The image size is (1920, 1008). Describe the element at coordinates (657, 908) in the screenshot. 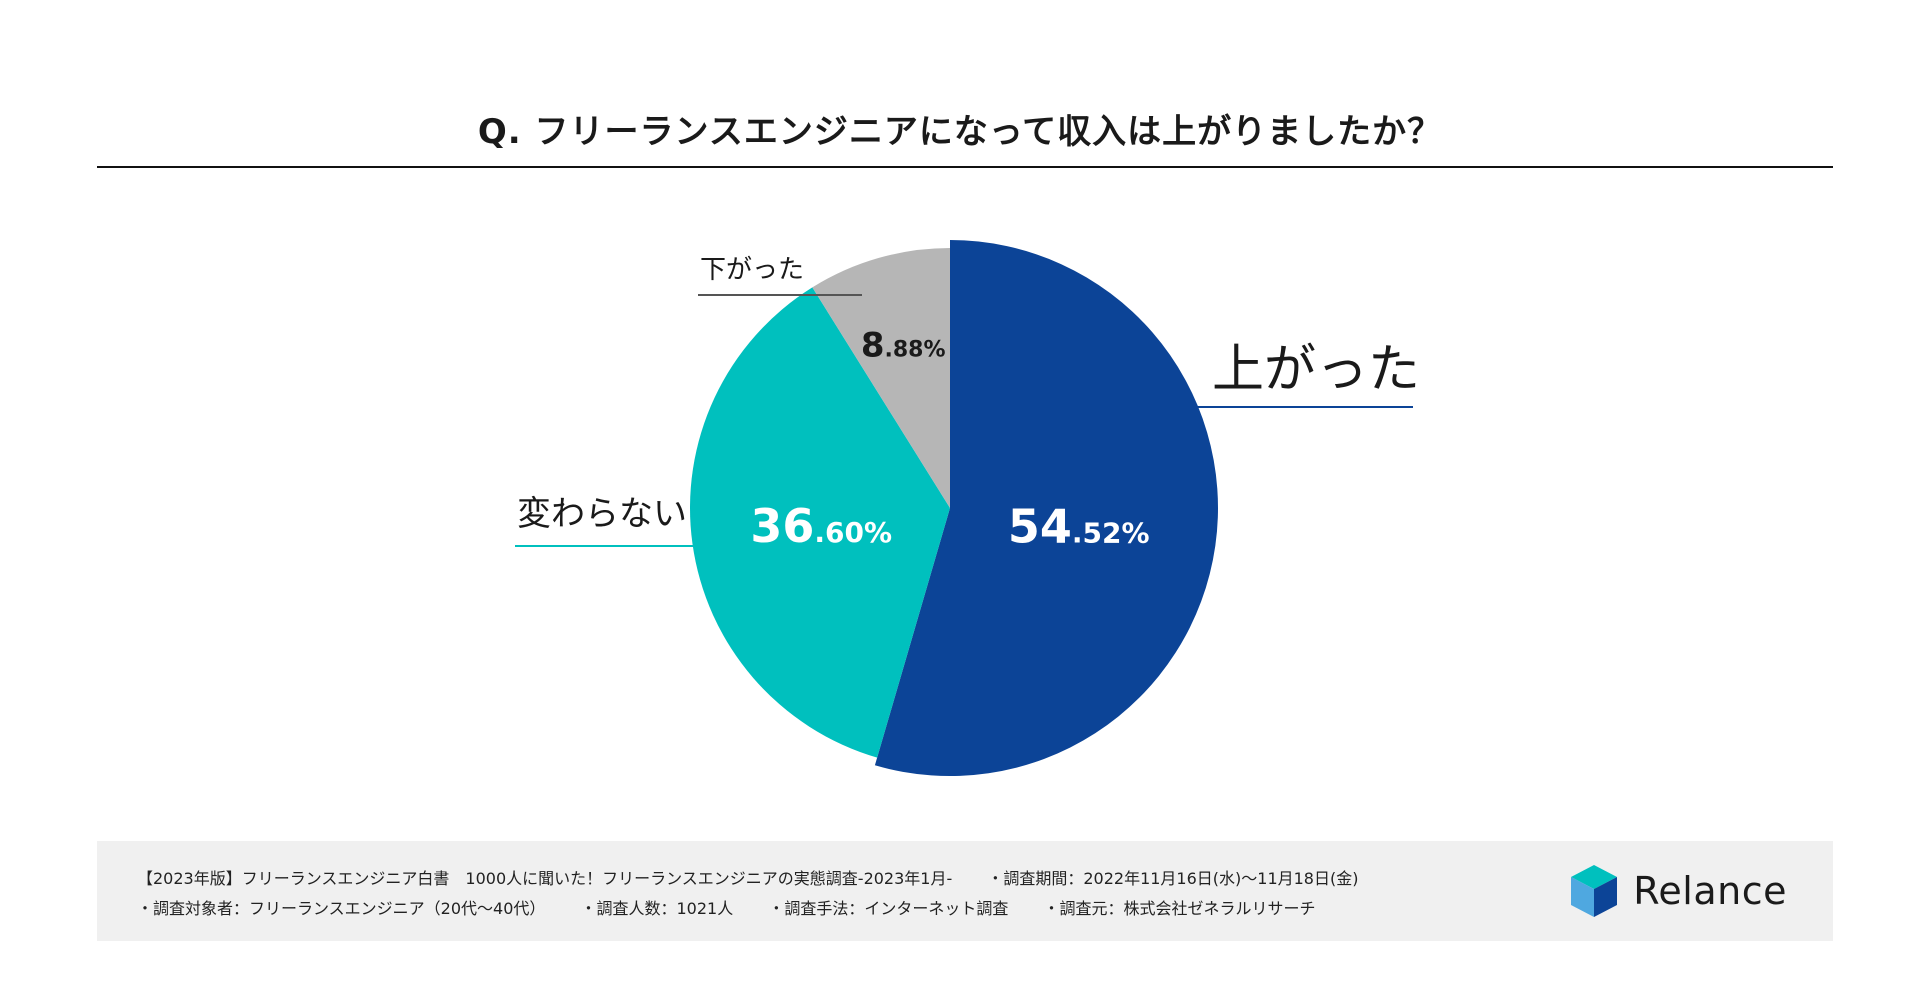

I see `footer-count: ・調査人数：1021人` at that location.